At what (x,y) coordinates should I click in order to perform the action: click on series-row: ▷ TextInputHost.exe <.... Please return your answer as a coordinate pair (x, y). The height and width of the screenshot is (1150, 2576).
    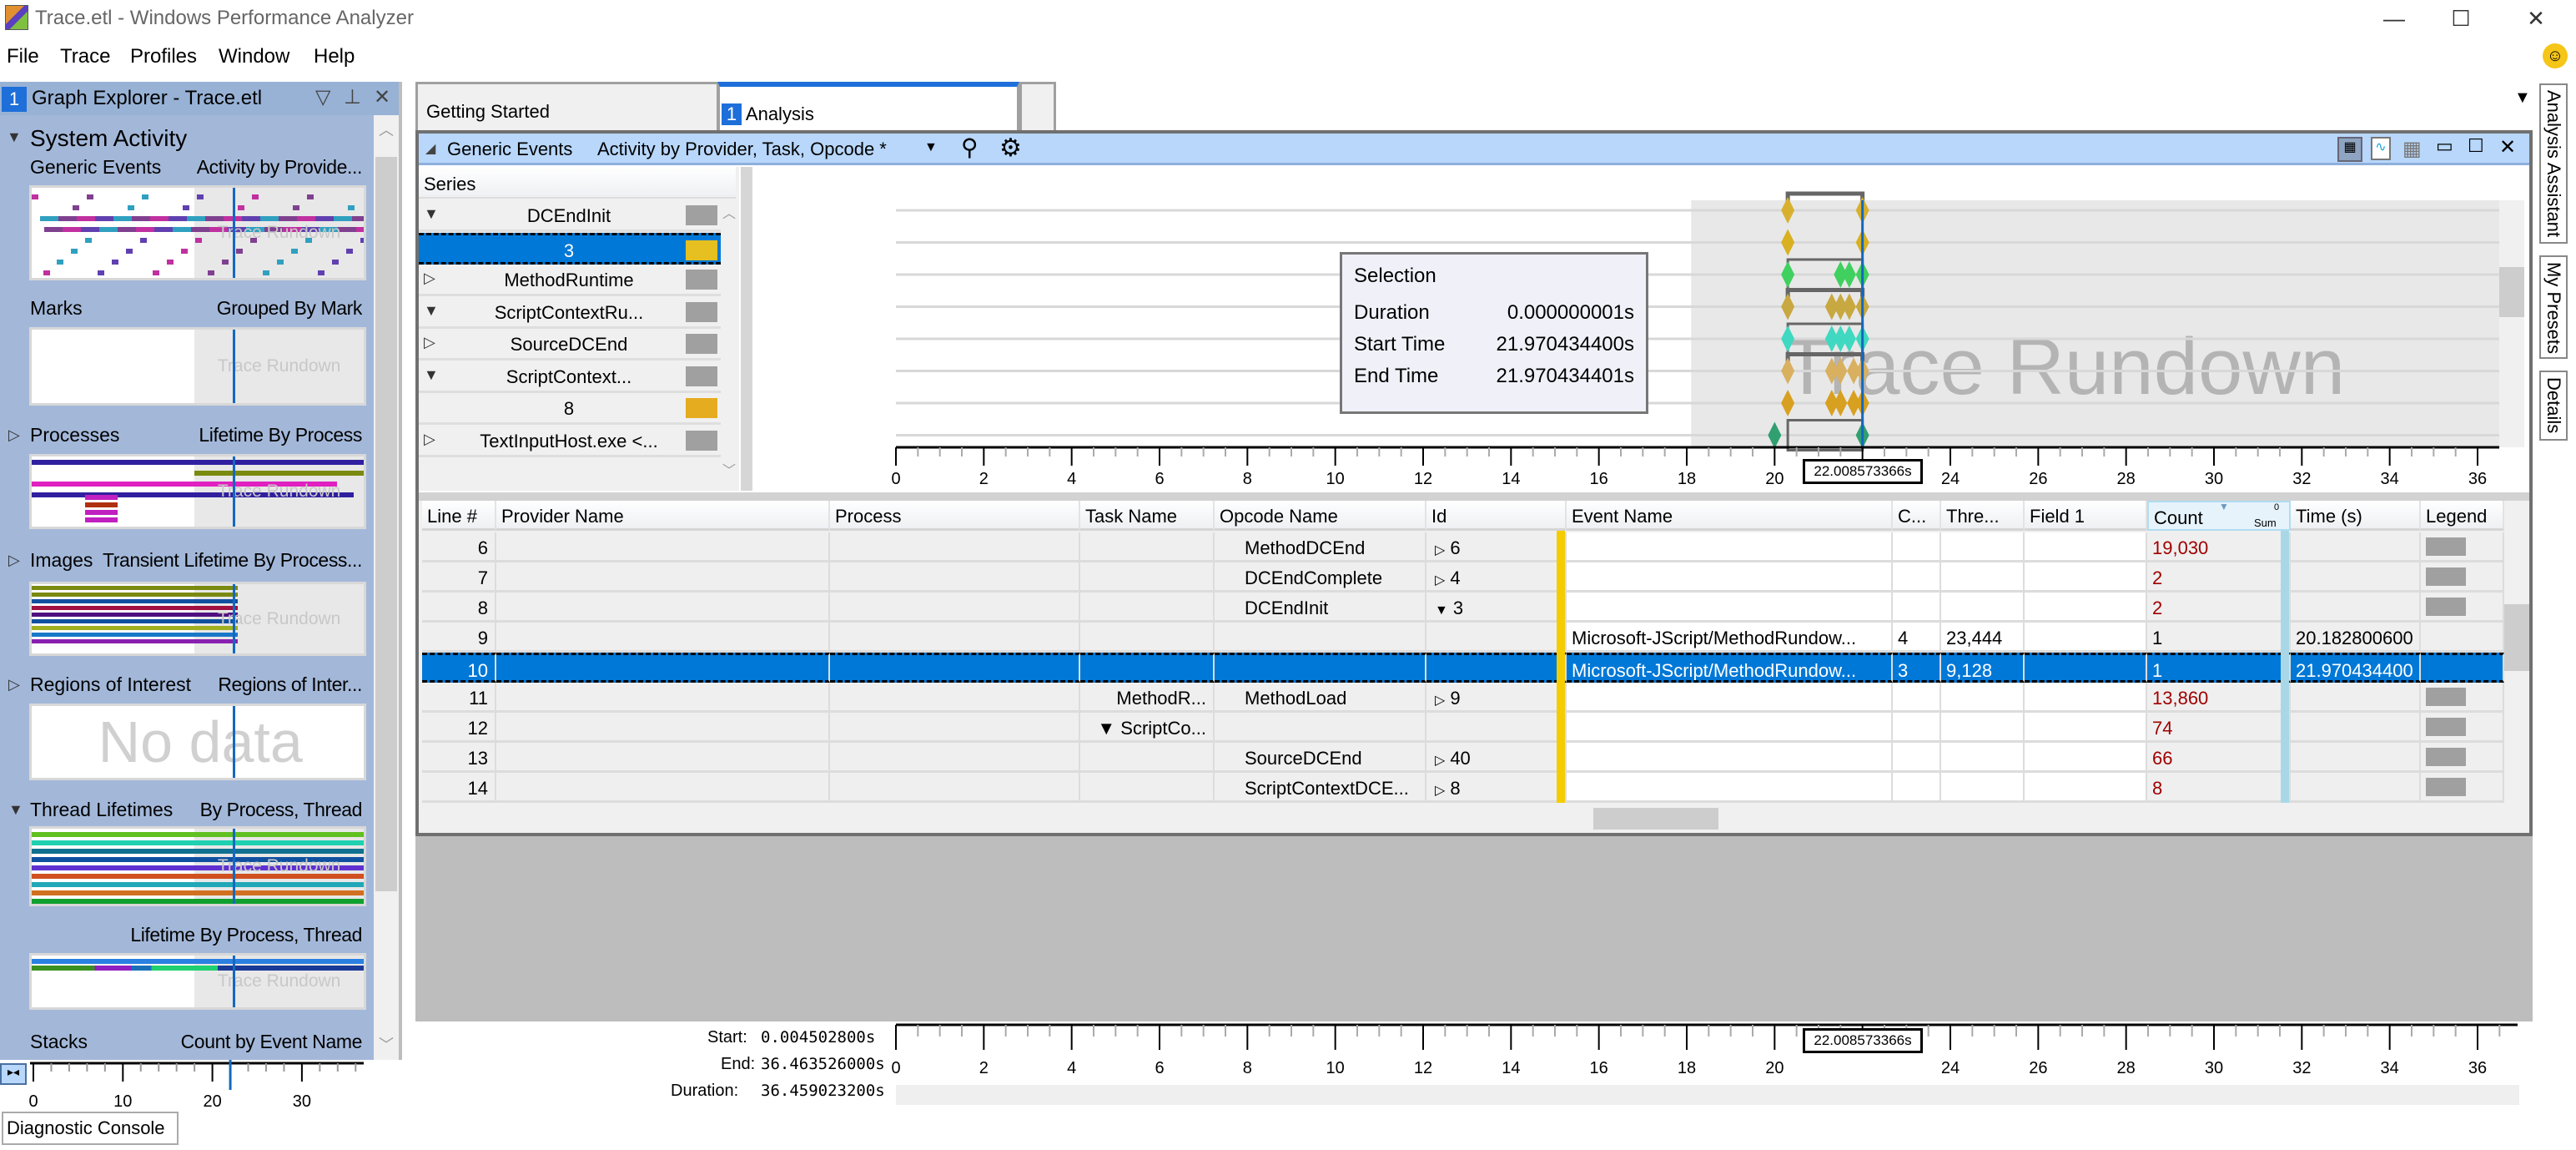
    Looking at the image, I should click on (577, 442).